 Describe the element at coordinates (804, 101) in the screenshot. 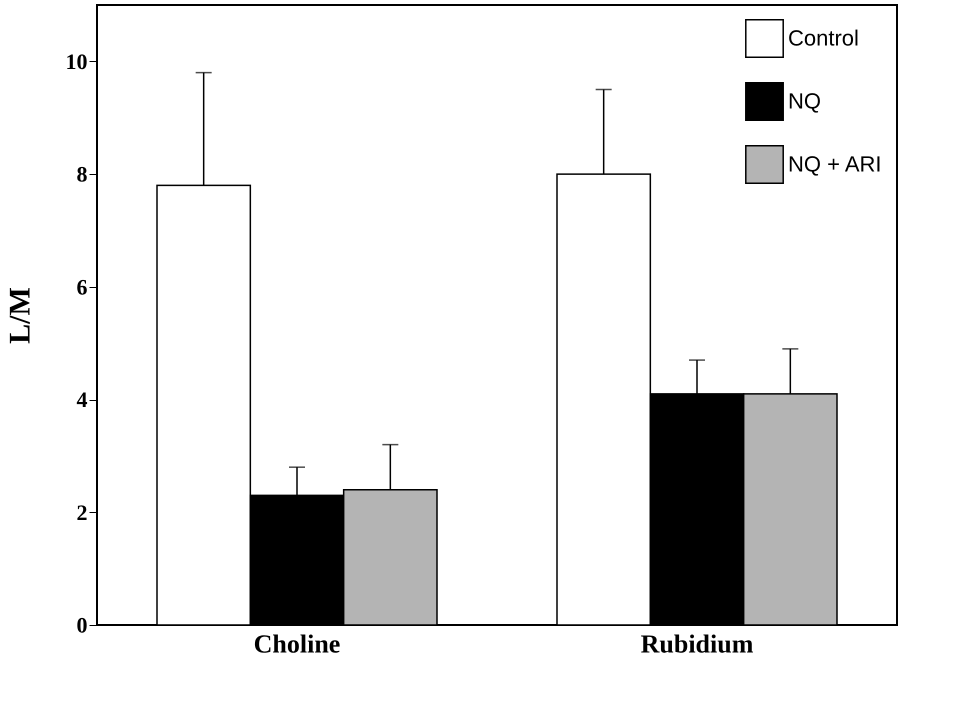

I see `legend-label: NQ` at that location.